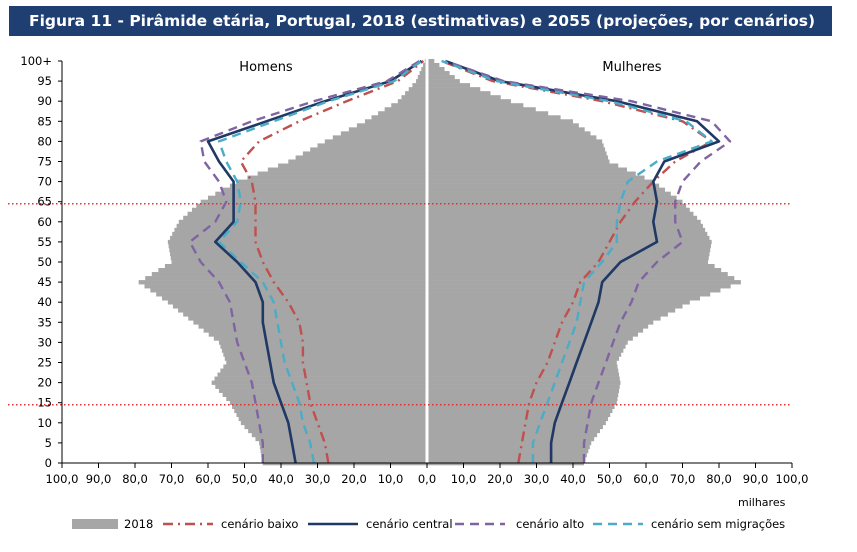 This screenshot has height=552, width=857. I want to click on legend-label-2018: 2018, so click(138, 524).